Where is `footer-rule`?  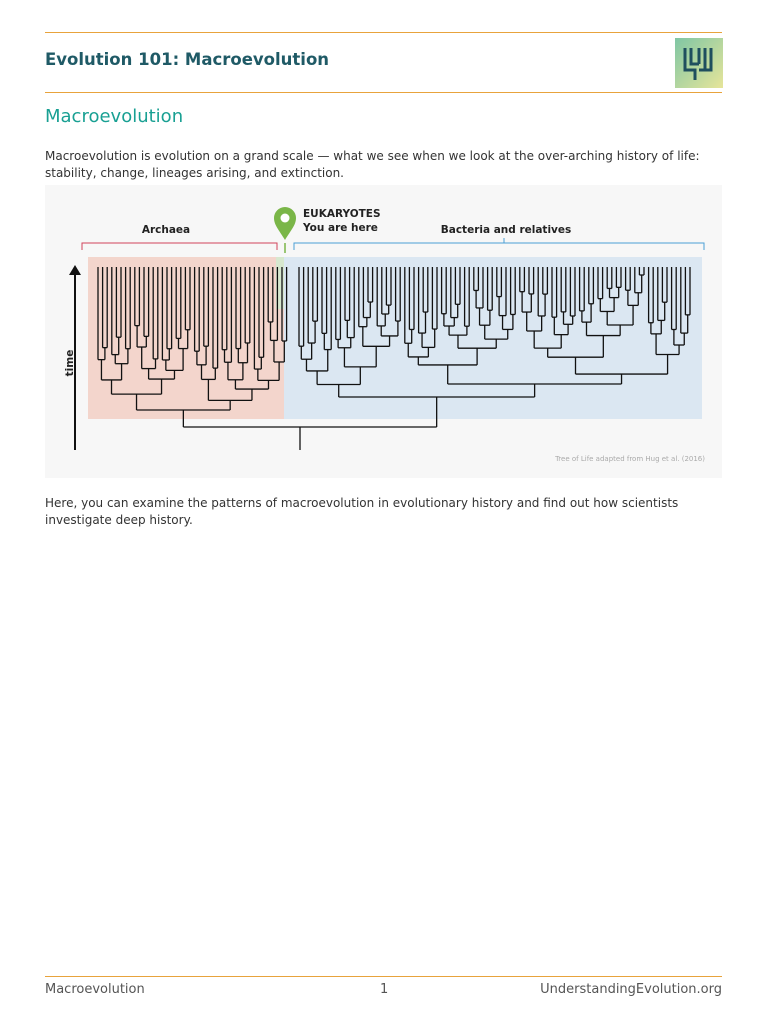 footer-rule is located at coordinates (383, 976).